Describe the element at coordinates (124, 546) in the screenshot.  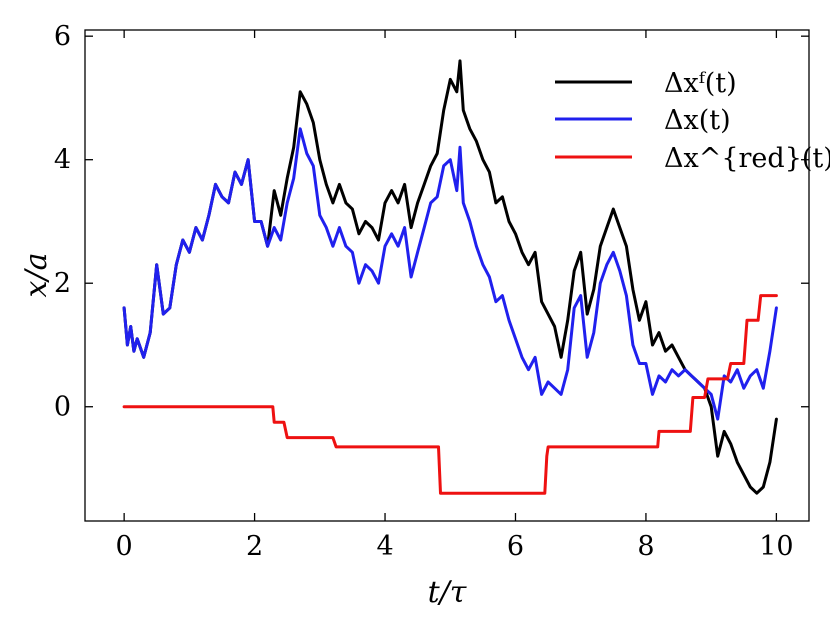
I see `x-tick-label: 0` at that location.